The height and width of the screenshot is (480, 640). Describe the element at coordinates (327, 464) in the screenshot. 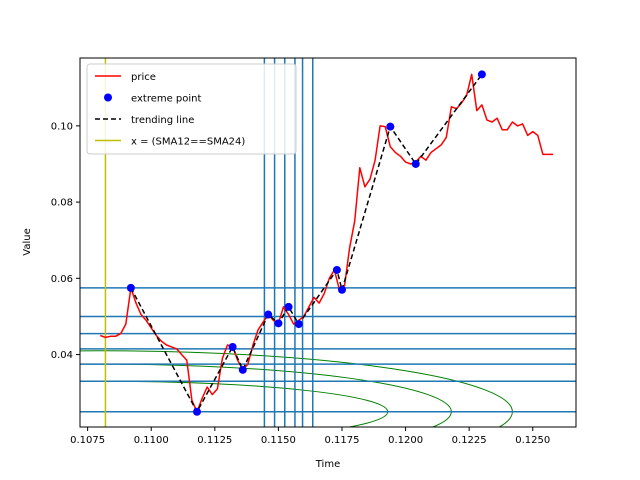

I see `x-axis-label: Time` at that location.